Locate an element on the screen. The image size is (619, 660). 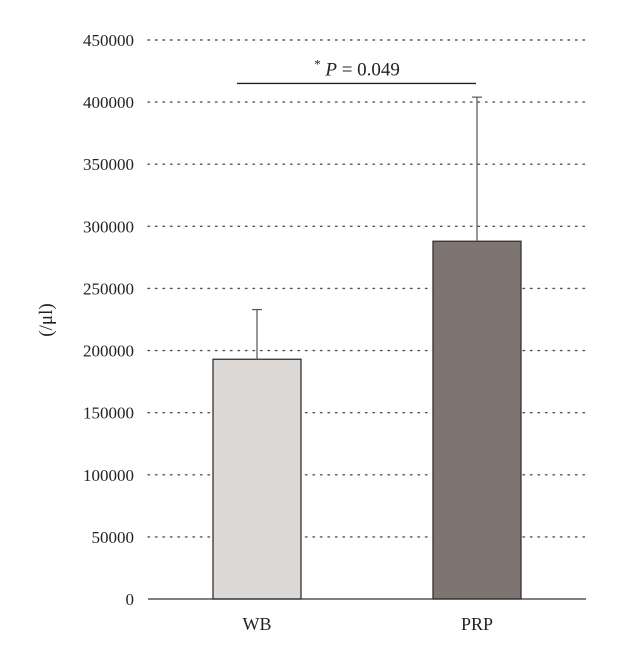
significance-annotation: * P = 0.049 is located at coordinates (356, 68).